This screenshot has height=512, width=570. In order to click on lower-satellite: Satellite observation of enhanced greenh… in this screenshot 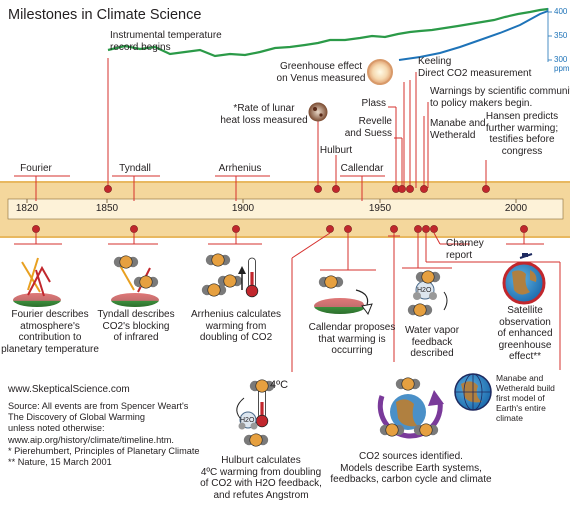, I will do `click(525, 333)`.